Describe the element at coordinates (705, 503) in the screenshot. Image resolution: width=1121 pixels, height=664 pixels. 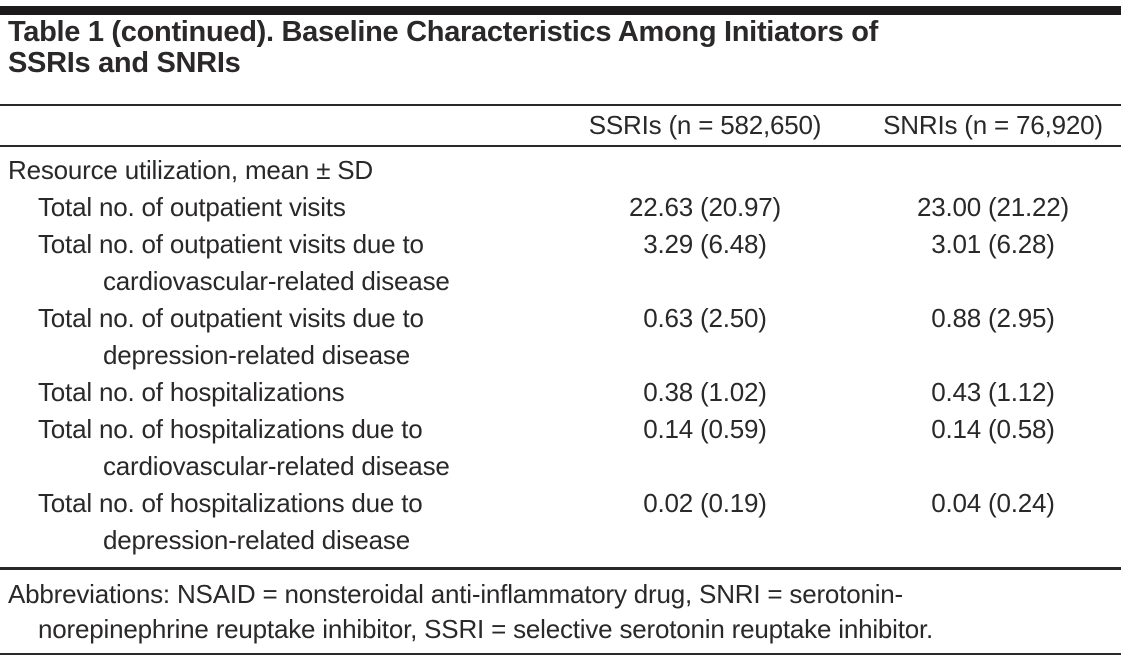
I see `value-ssri: 0.02 (0.19)` at that location.